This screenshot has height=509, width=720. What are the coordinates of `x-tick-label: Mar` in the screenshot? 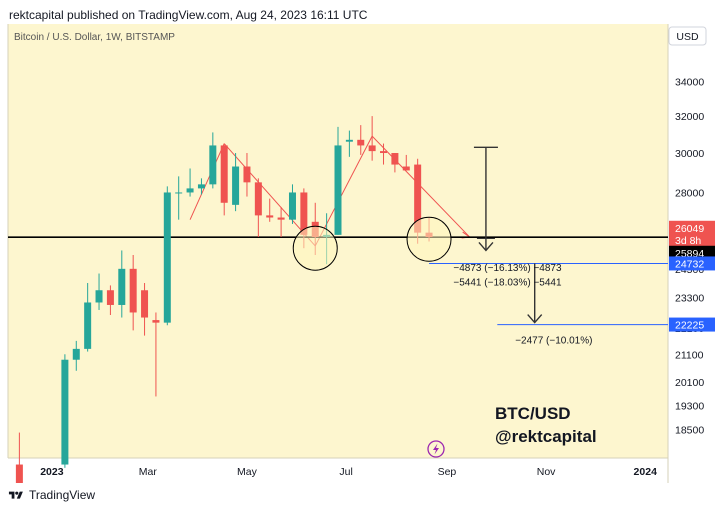 It's located at (148, 472).